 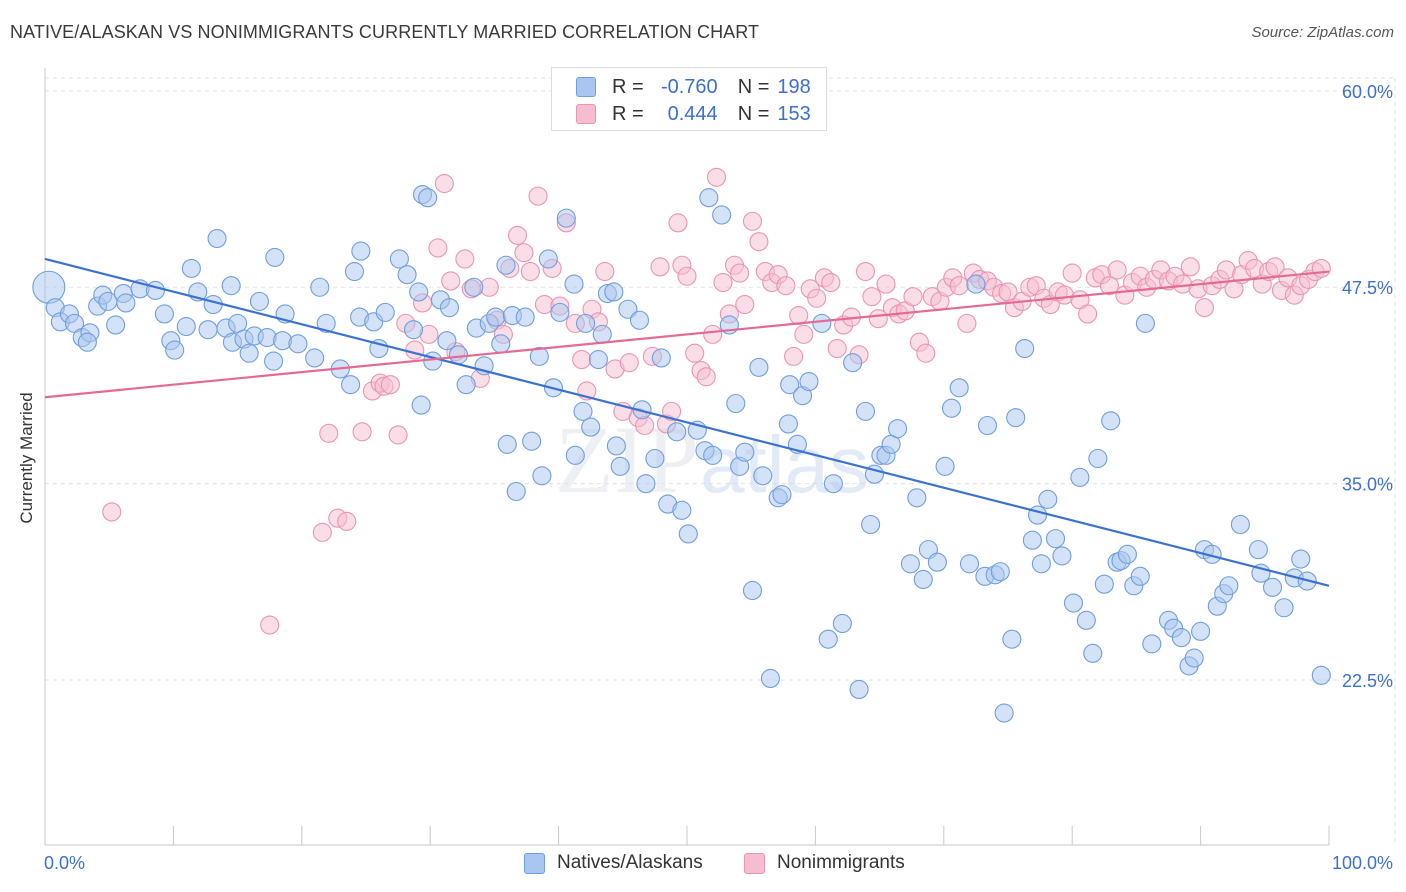 What do you see at coordinates (613, 863) in the screenshot?
I see `legend-item-natives: Natives/Alaskans` at bounding box center [613, 863].